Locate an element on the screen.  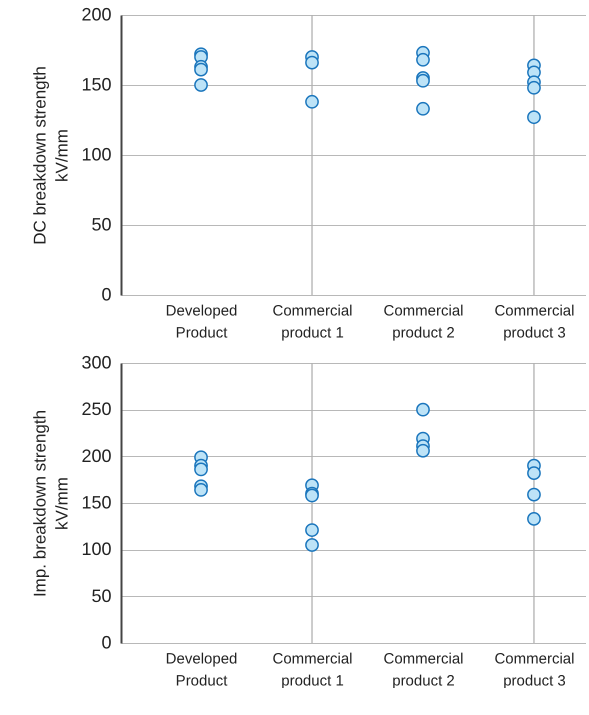
x-tick-label: Commercial product 3 is located at coordinates (534, 322).